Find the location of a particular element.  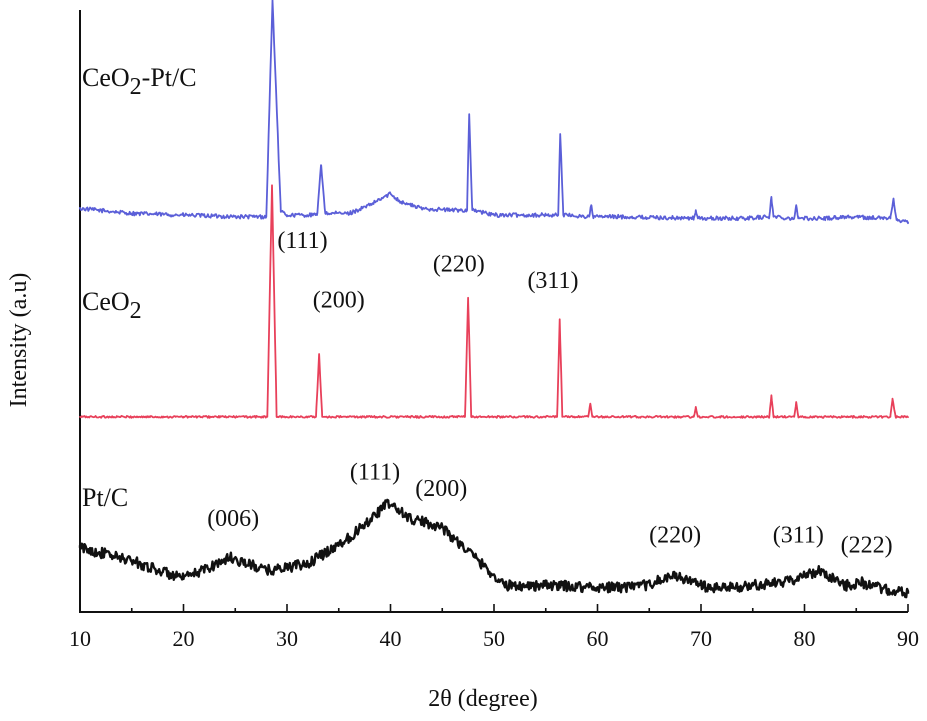

series-label-tail: -Pt/C is located at coordinates (169, 77).